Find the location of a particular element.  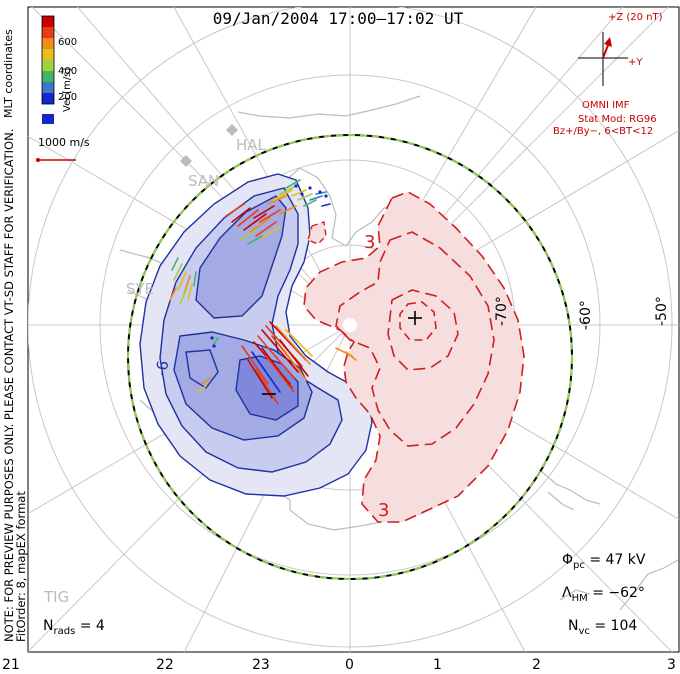

stat-phi-pc-value: = 47 kV is located at coordinates (617, 560).